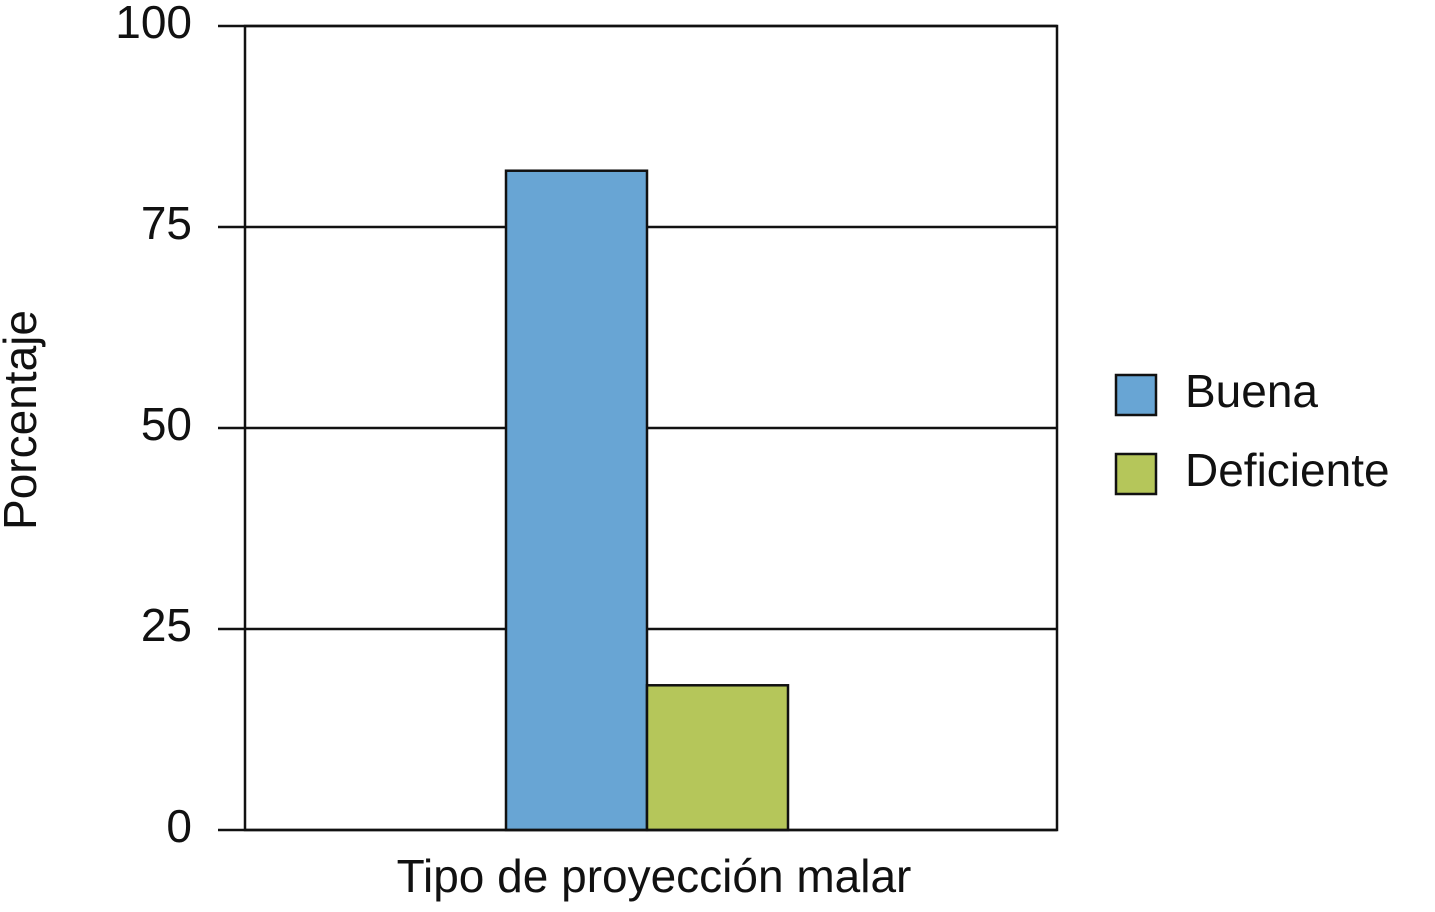 The height and width of the screenshot is (912, 1435). Describe the element at coordinates (166, 223) in the screenshot. I see `y-tick-label: 75` at that location.